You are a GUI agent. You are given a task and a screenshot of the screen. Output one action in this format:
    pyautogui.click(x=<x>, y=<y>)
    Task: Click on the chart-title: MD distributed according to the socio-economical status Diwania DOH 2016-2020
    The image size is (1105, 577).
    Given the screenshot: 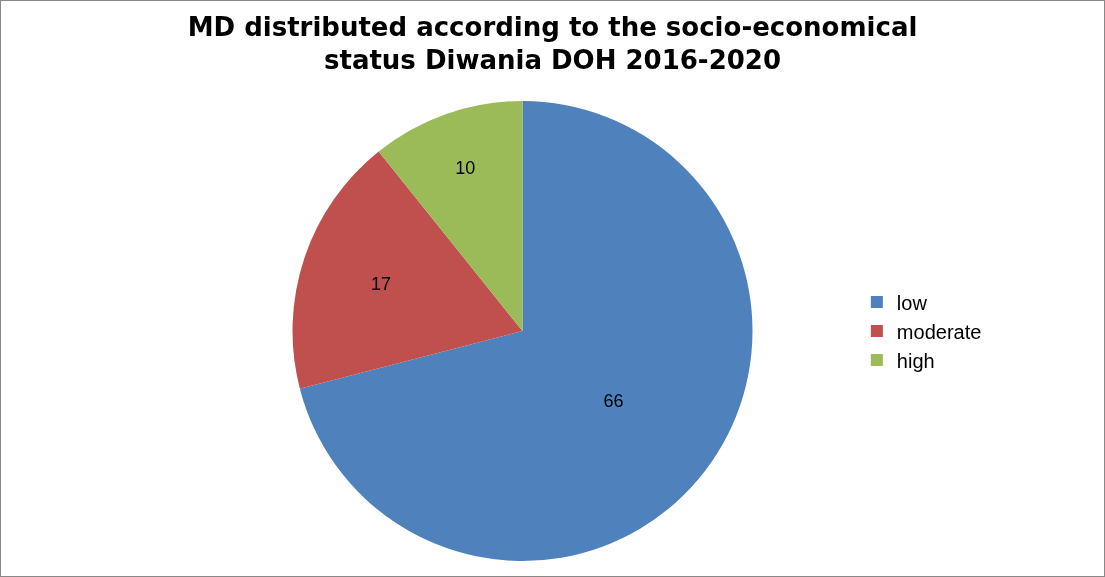 What is the action you would take?
    pyautogui.click(x=552, y=43)
    